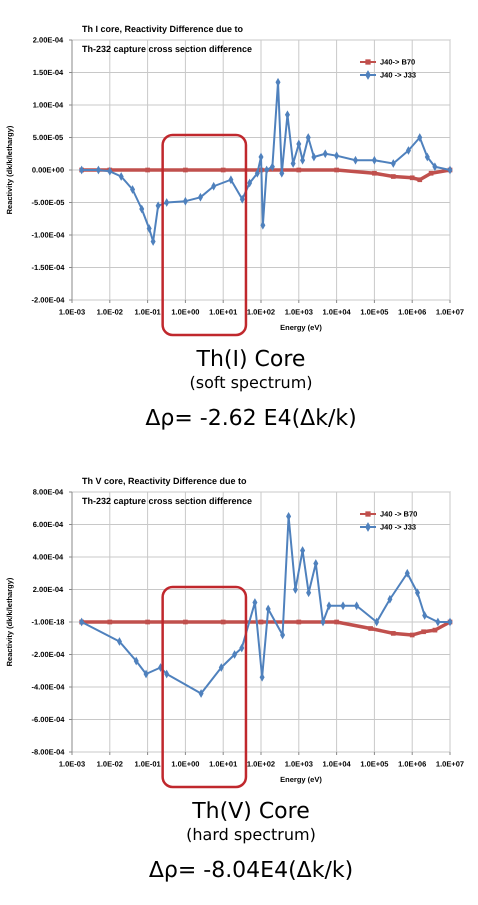 The image size is (478, 905). Describe the element at coordinates (251, 418) in the screenshot. I see `text: Δρ= -2.62 E4(Δk/k)` at that location.